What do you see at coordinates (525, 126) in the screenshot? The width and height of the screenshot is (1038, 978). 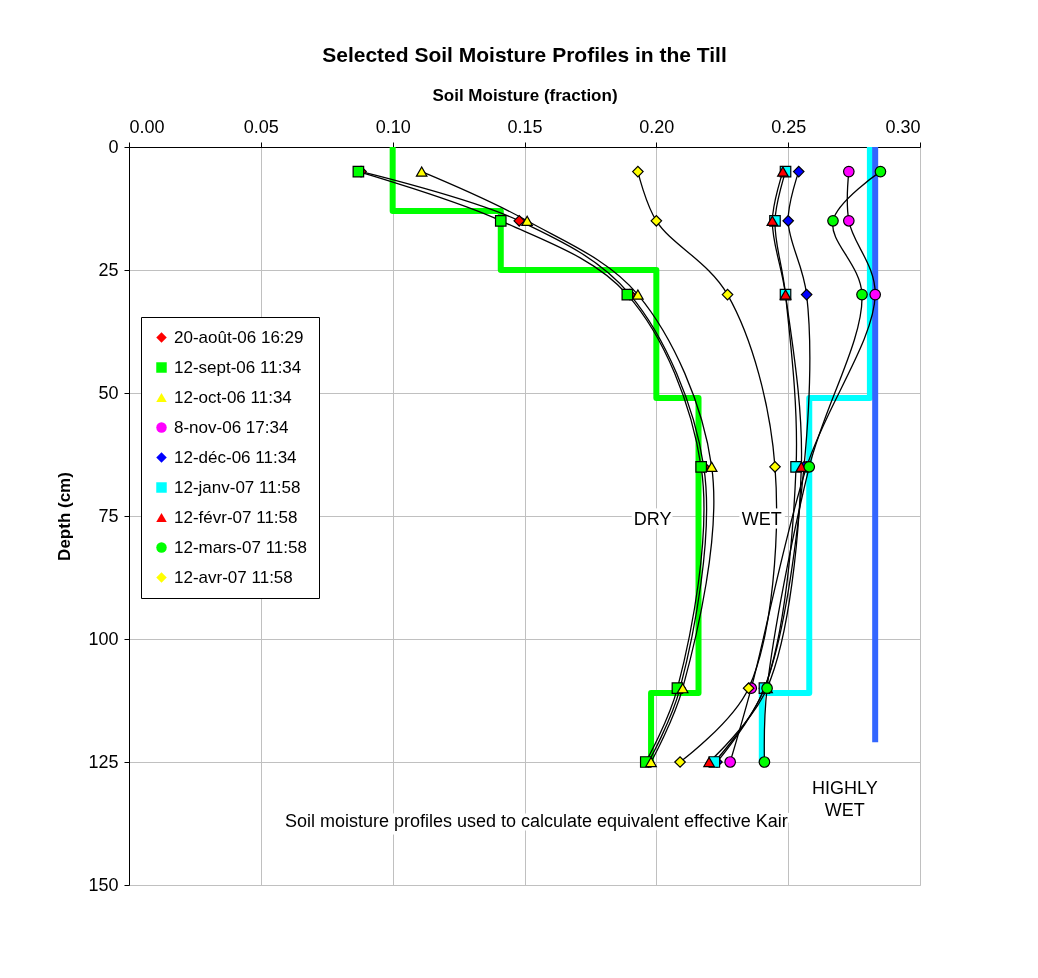 I see `x-tick-label: 0.15` at bounding box center [525, 126].